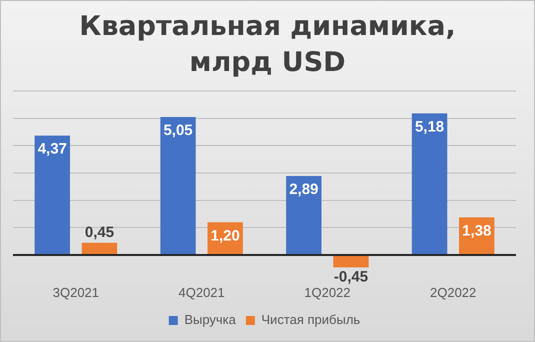 This screenshot has height=342, width=535. Describe the element at coordinates (52, 149) in the screenshot. I see `data-label: 4,37` at that location.